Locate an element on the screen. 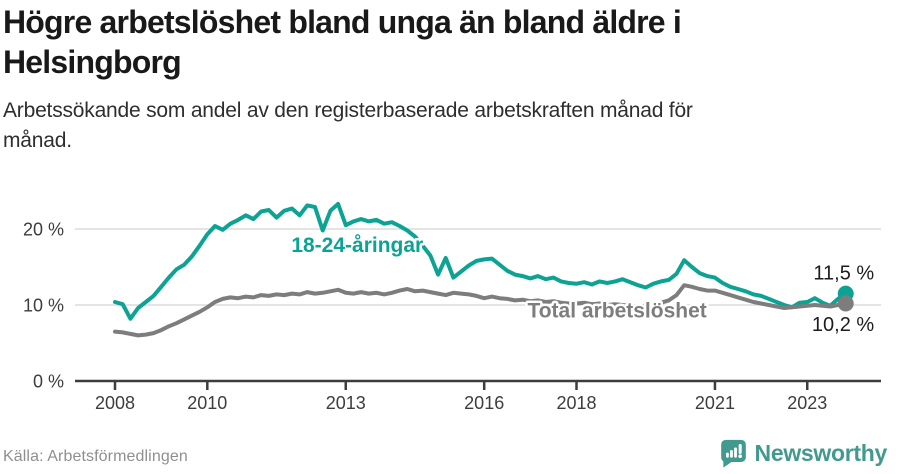 The image size is (900, 474). newsworthy-logo: Newsworthy is located at coordinates (803, 453).